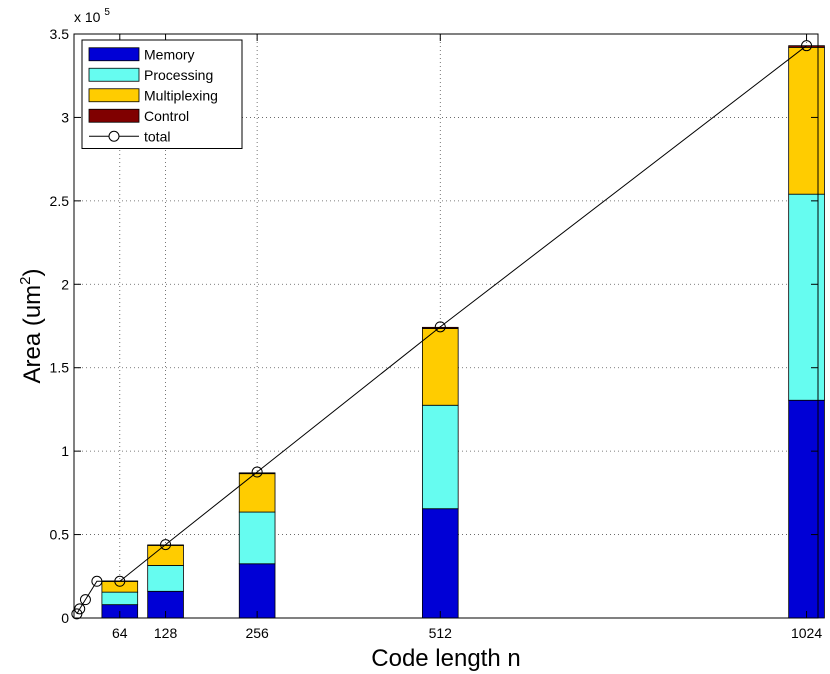 Image resolution: width=830 pixels, height=674 pixels. Describe the element at coordinates (114, 54) in the screenshot. I see `legend-swatch-memory` at that location.